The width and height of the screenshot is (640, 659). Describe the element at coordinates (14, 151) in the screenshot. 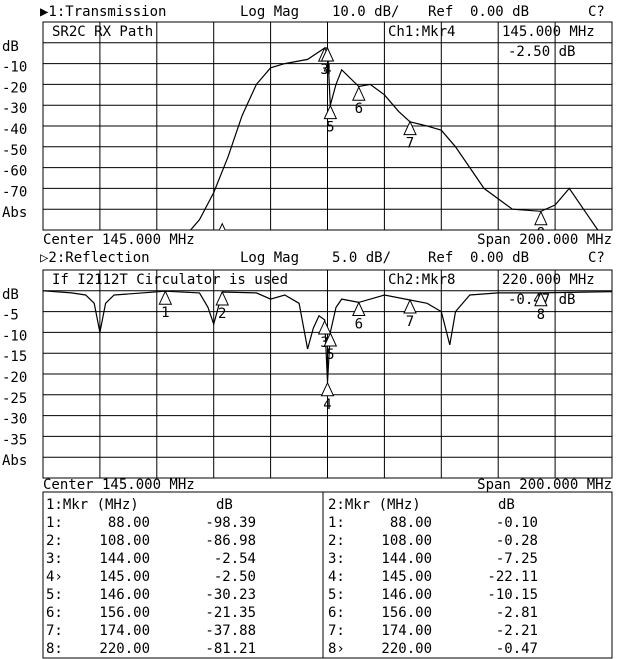

I see `y-tick-label: -50` at that location.